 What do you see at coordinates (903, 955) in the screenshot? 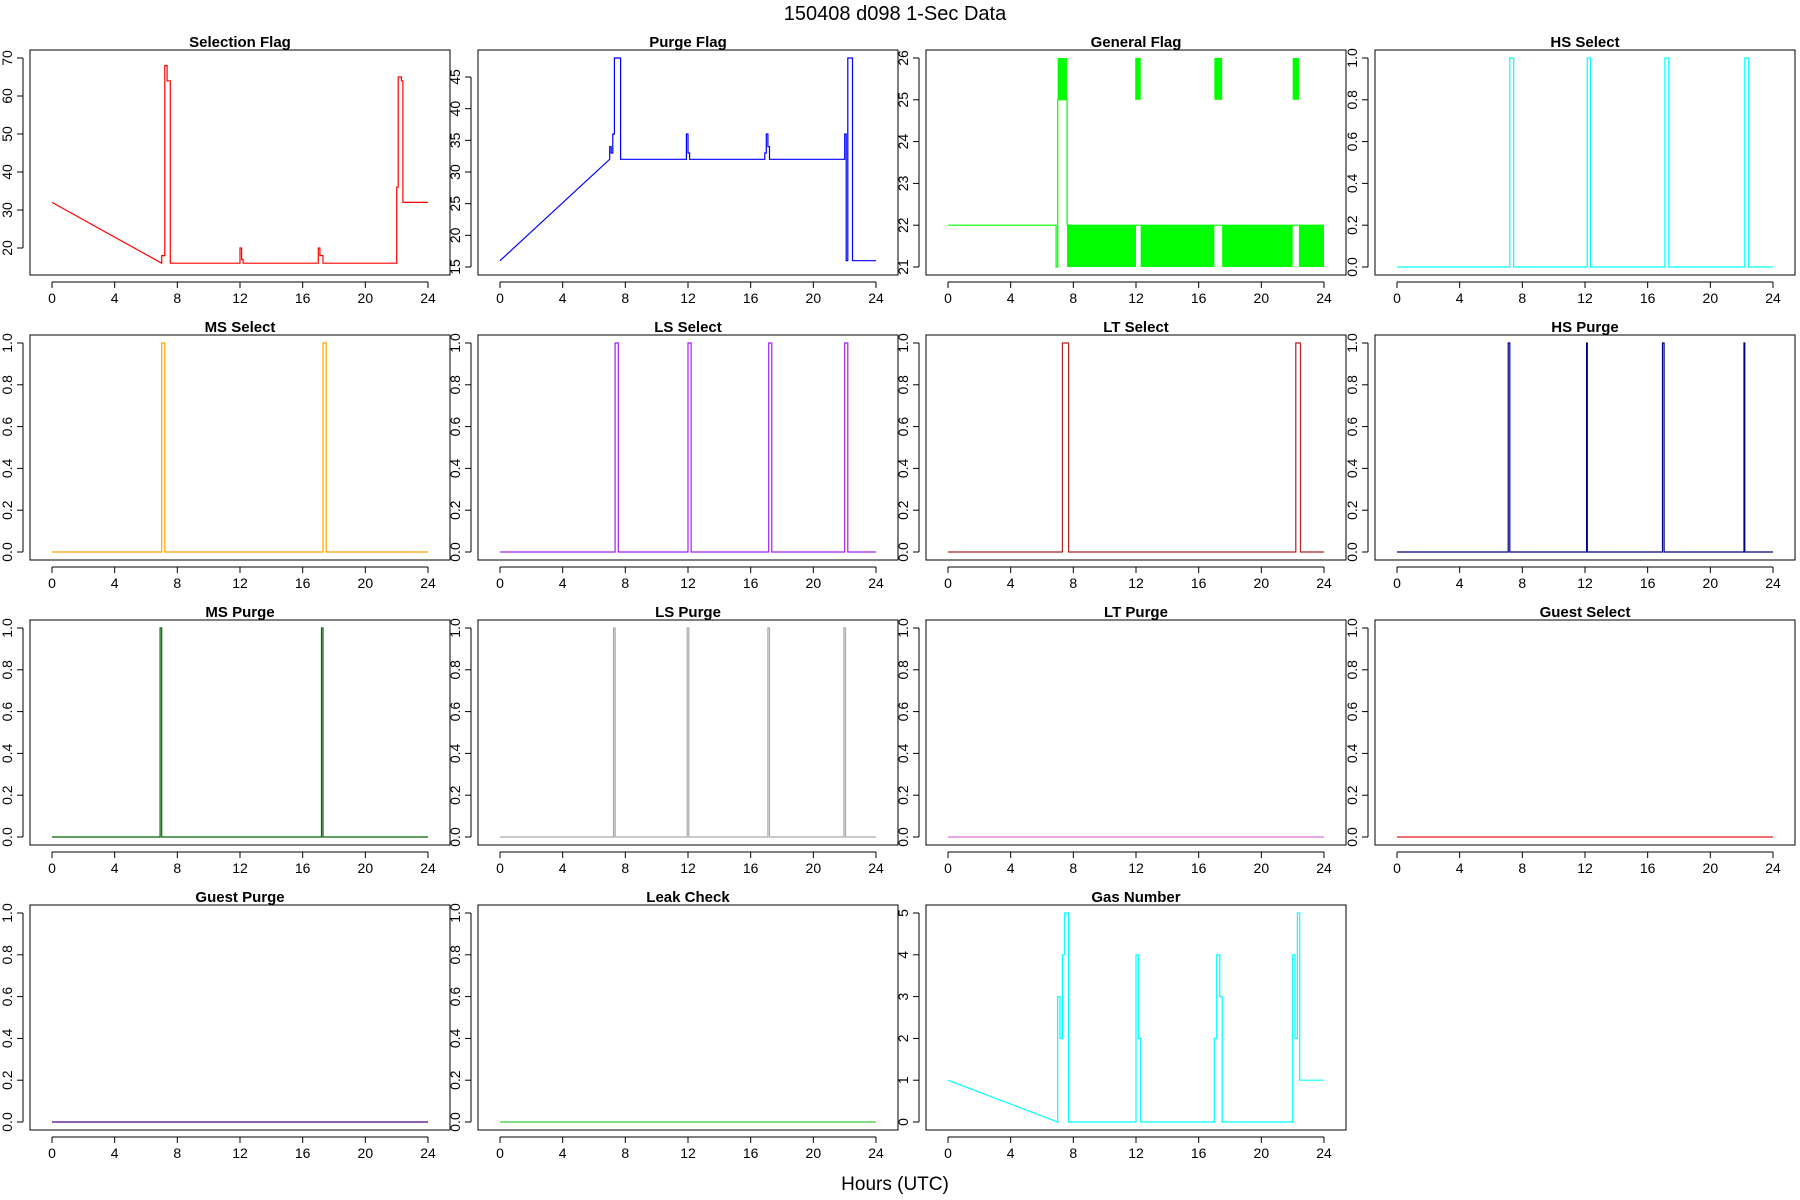
I see `y-tick-label: 4` at bounding box center [903, 955].